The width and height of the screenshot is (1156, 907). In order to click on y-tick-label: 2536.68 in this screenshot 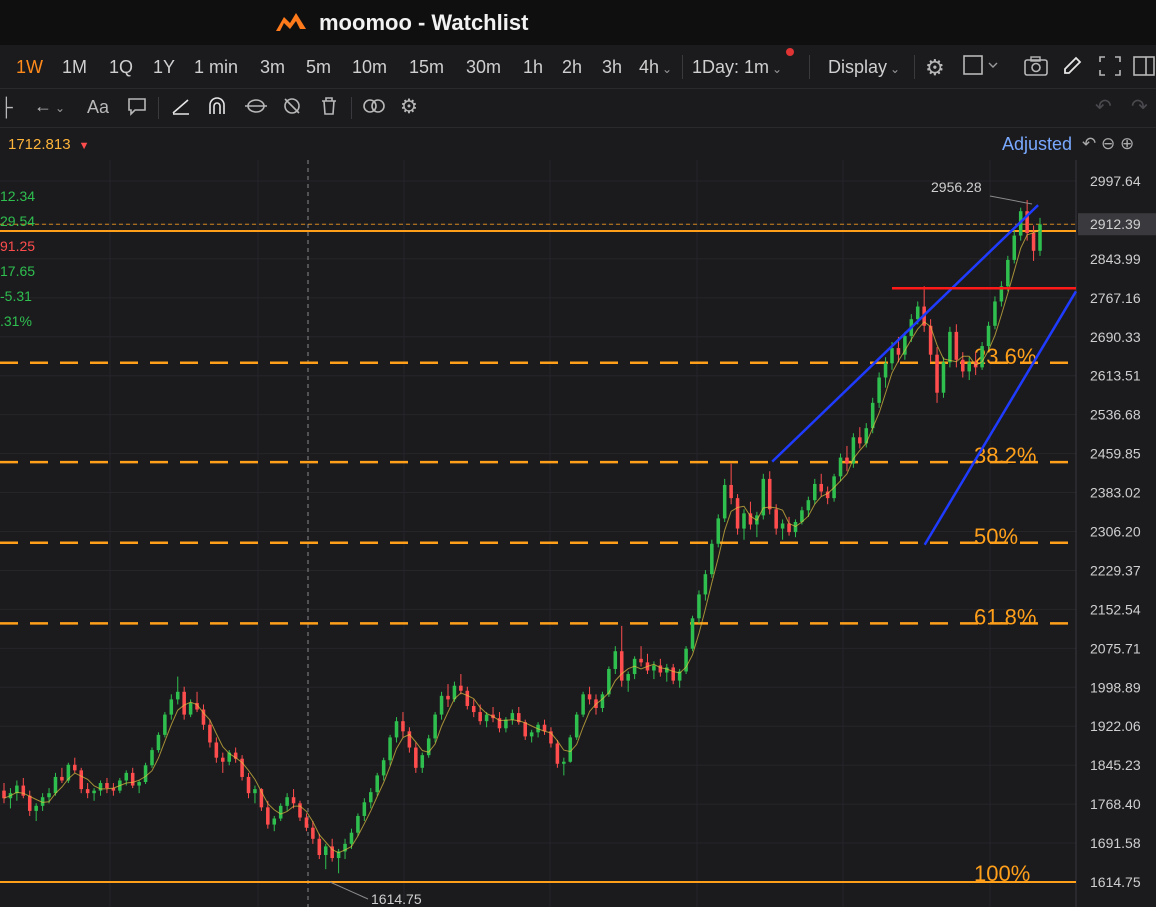, I will do `click(1115, 415)`.